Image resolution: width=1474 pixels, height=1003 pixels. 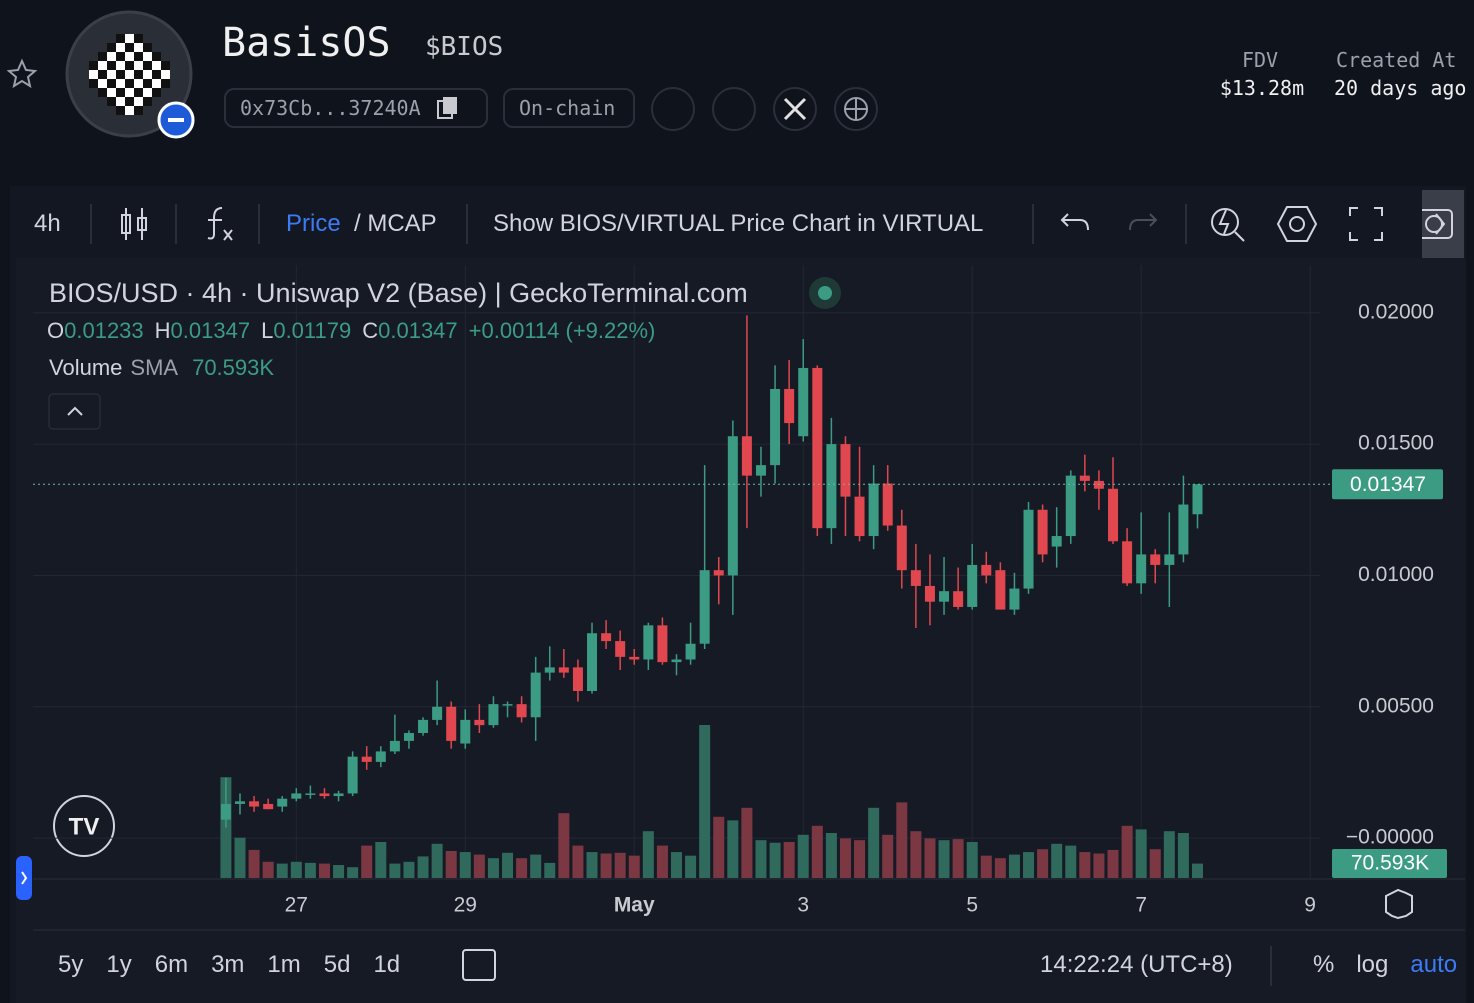 What do you see at coordinates (337, 964) in the screenshot?
I see `range-button: 5d` at bounding box center [337, 964].